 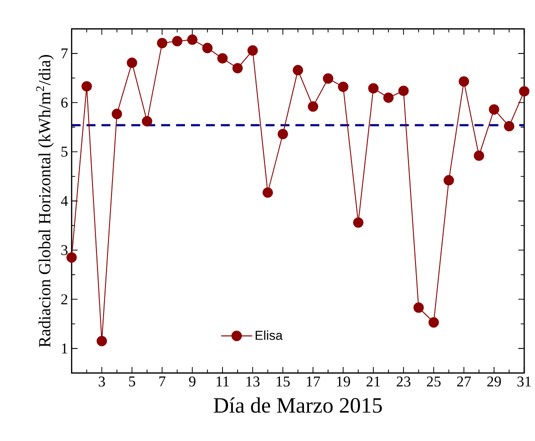 What do you see at coordinates (464, 381) in the screenshot?
I see `x-tick-label: 27` at bounding box center [464, 381].